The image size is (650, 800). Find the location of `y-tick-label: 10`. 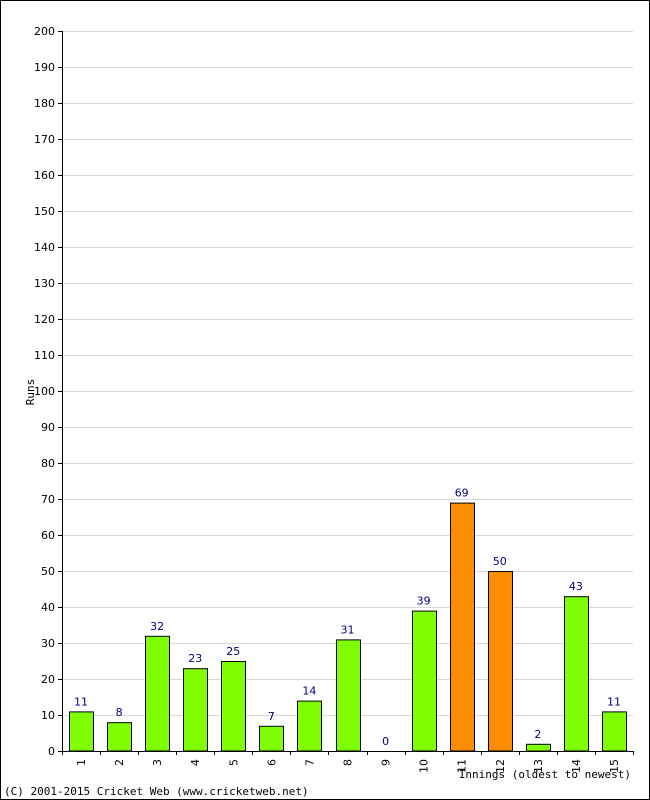

y-tick-label: 10 is located at coordinates (48, 715).